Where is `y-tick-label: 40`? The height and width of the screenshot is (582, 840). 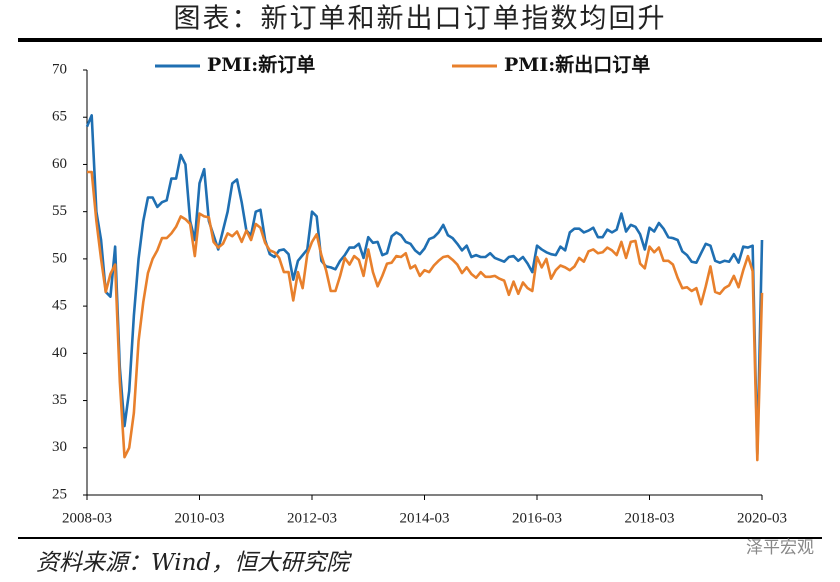
y-tick-label: 40 is located at coordinates (59, 353).